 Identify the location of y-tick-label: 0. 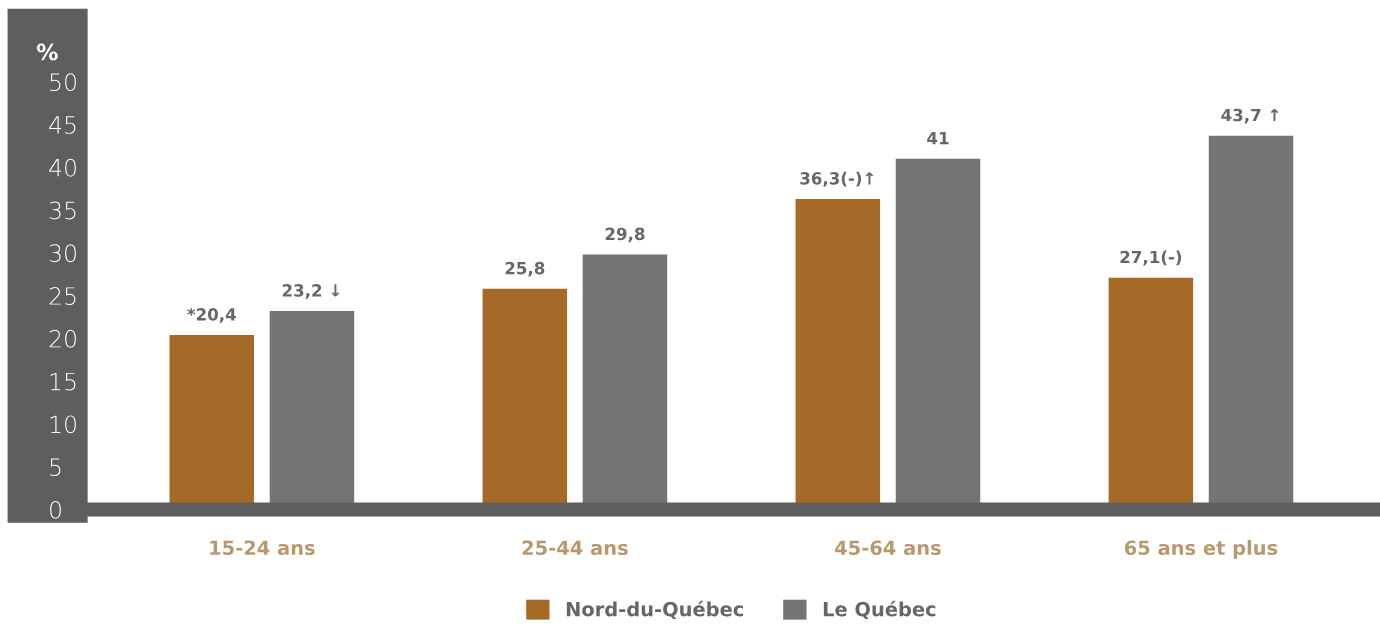
(55, 509).